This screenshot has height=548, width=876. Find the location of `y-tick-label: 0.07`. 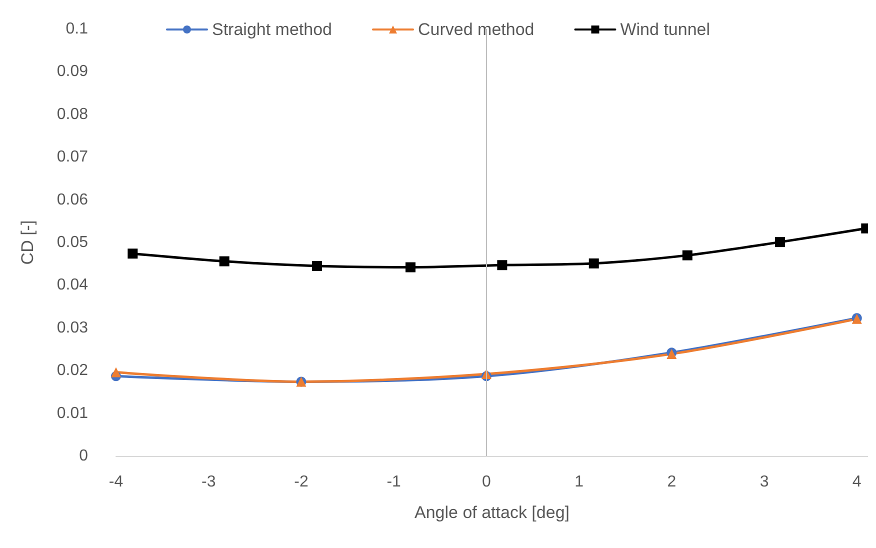

y-tick-label: 0.07 is located at coordinates (72, 157).